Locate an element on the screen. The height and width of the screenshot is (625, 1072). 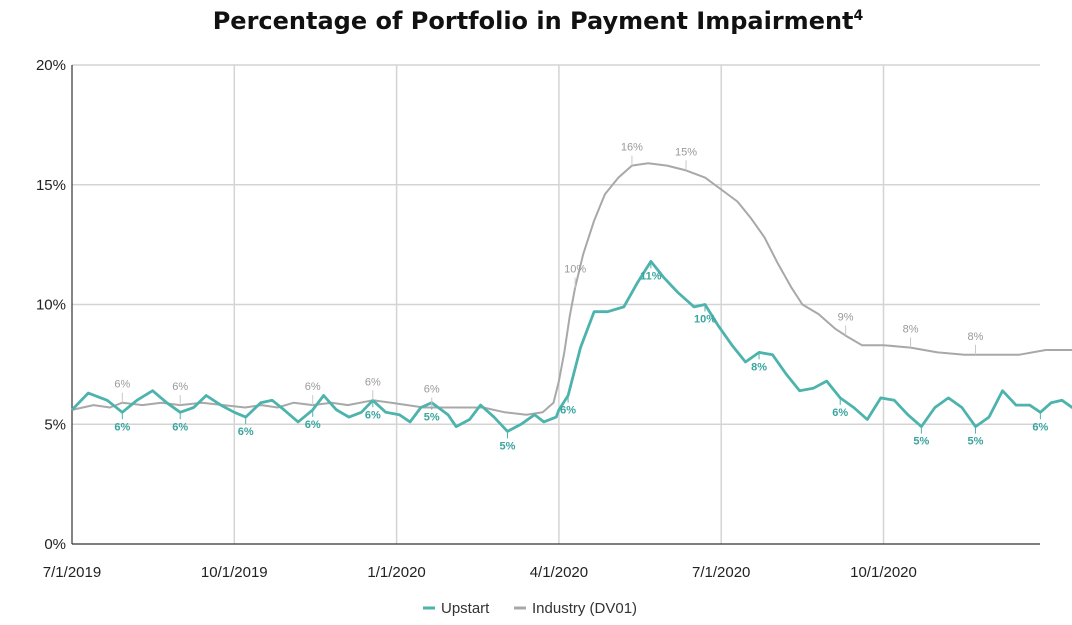
x-tick-label: 7/1/2019 is located at coordinates (72, 572).